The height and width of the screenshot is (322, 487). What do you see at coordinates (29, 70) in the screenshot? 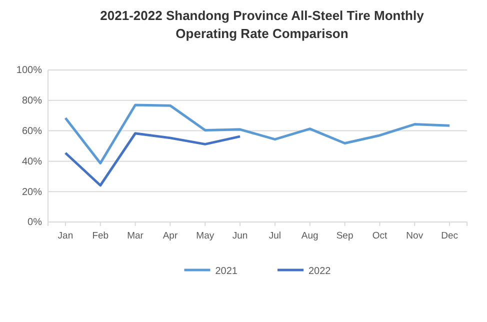
I see `y-tick-label: 100%` at bounding box center [29, 70].